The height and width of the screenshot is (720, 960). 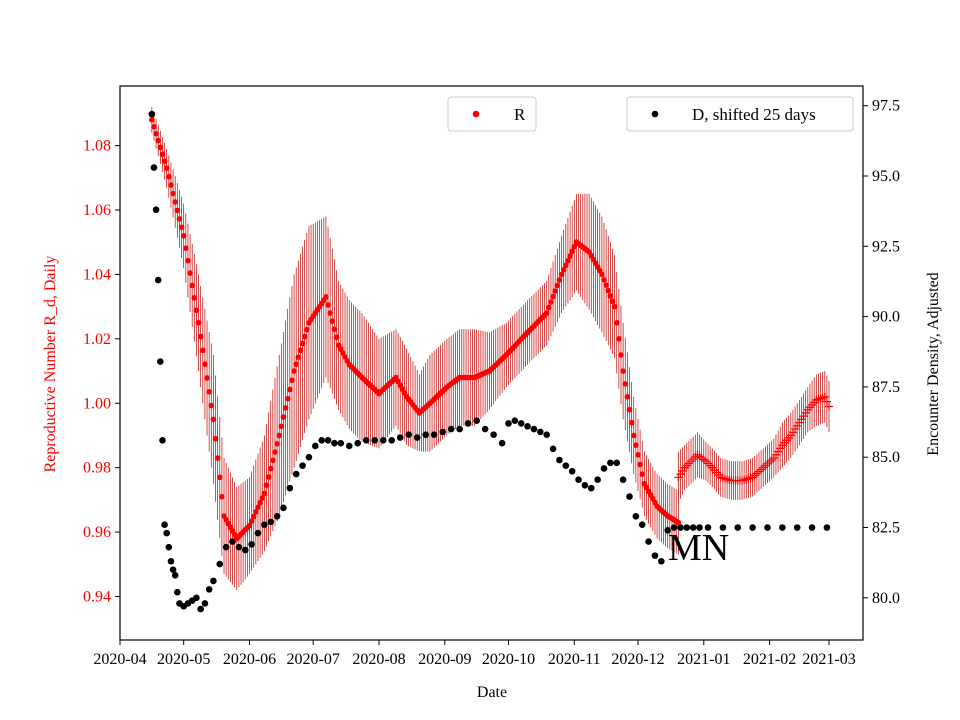 What do you see at coordinates (492, 114) in the screenshot?
I see `legend-r: R` at bounding box center [492, 114].